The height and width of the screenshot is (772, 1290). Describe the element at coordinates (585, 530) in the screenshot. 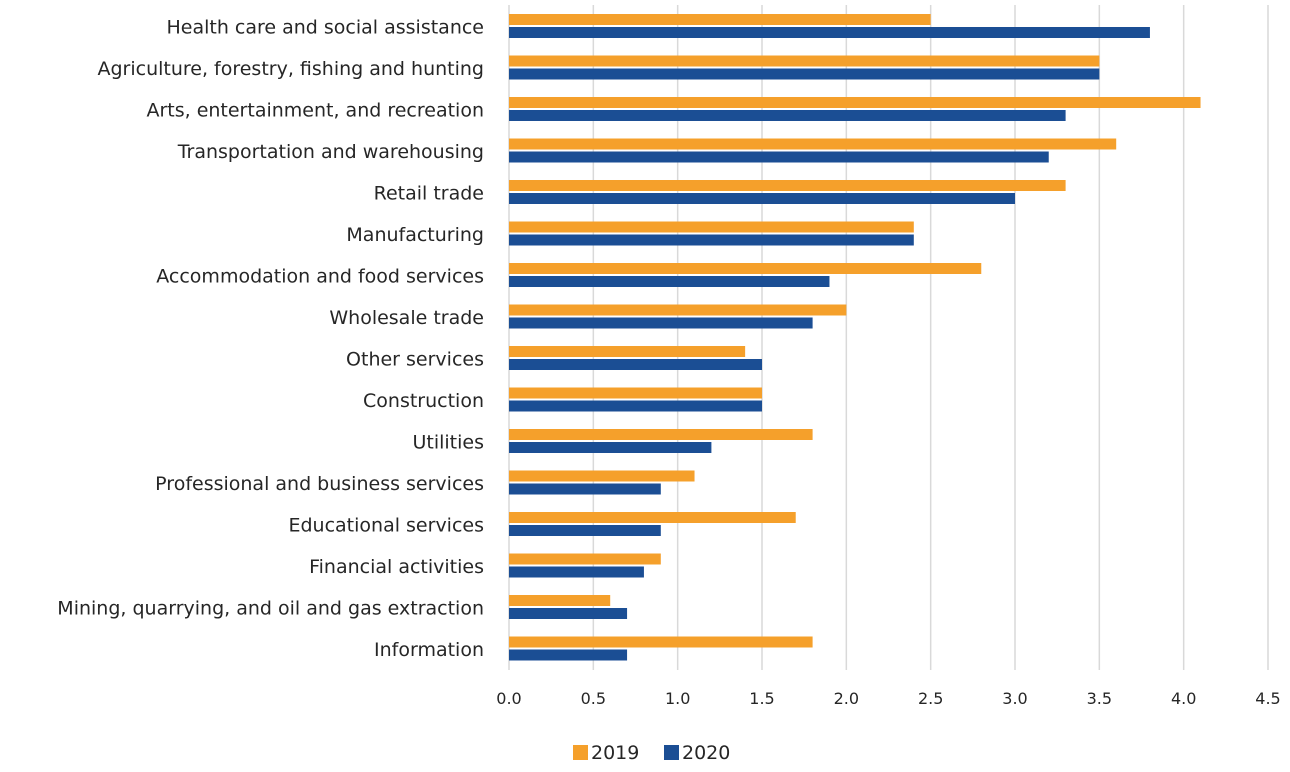

I see `bar-2020-educational-services` at that location.